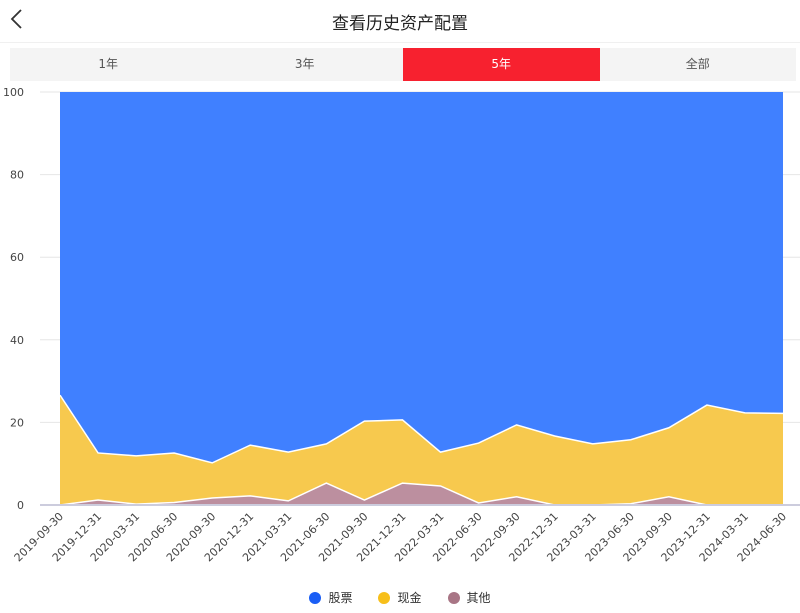 The width and height of the screenshot is (800, 613). I want to click on legend-item-other: 其他, so click(469, 597).